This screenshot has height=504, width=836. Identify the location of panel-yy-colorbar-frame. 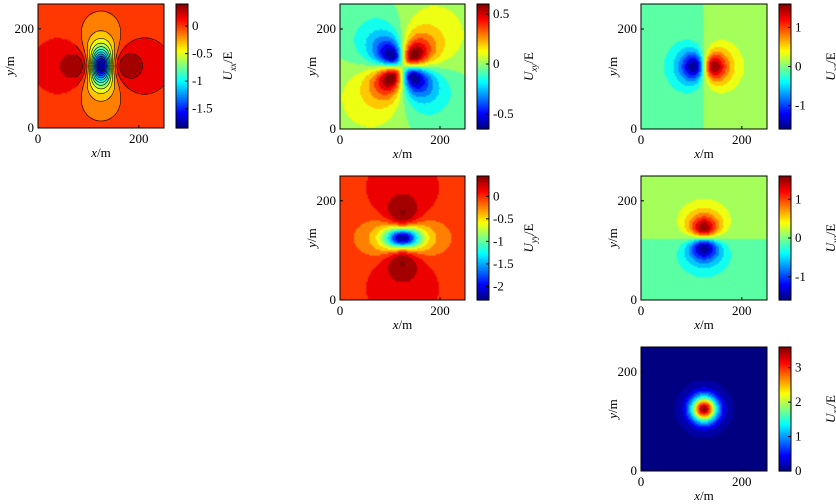
(483, 238).